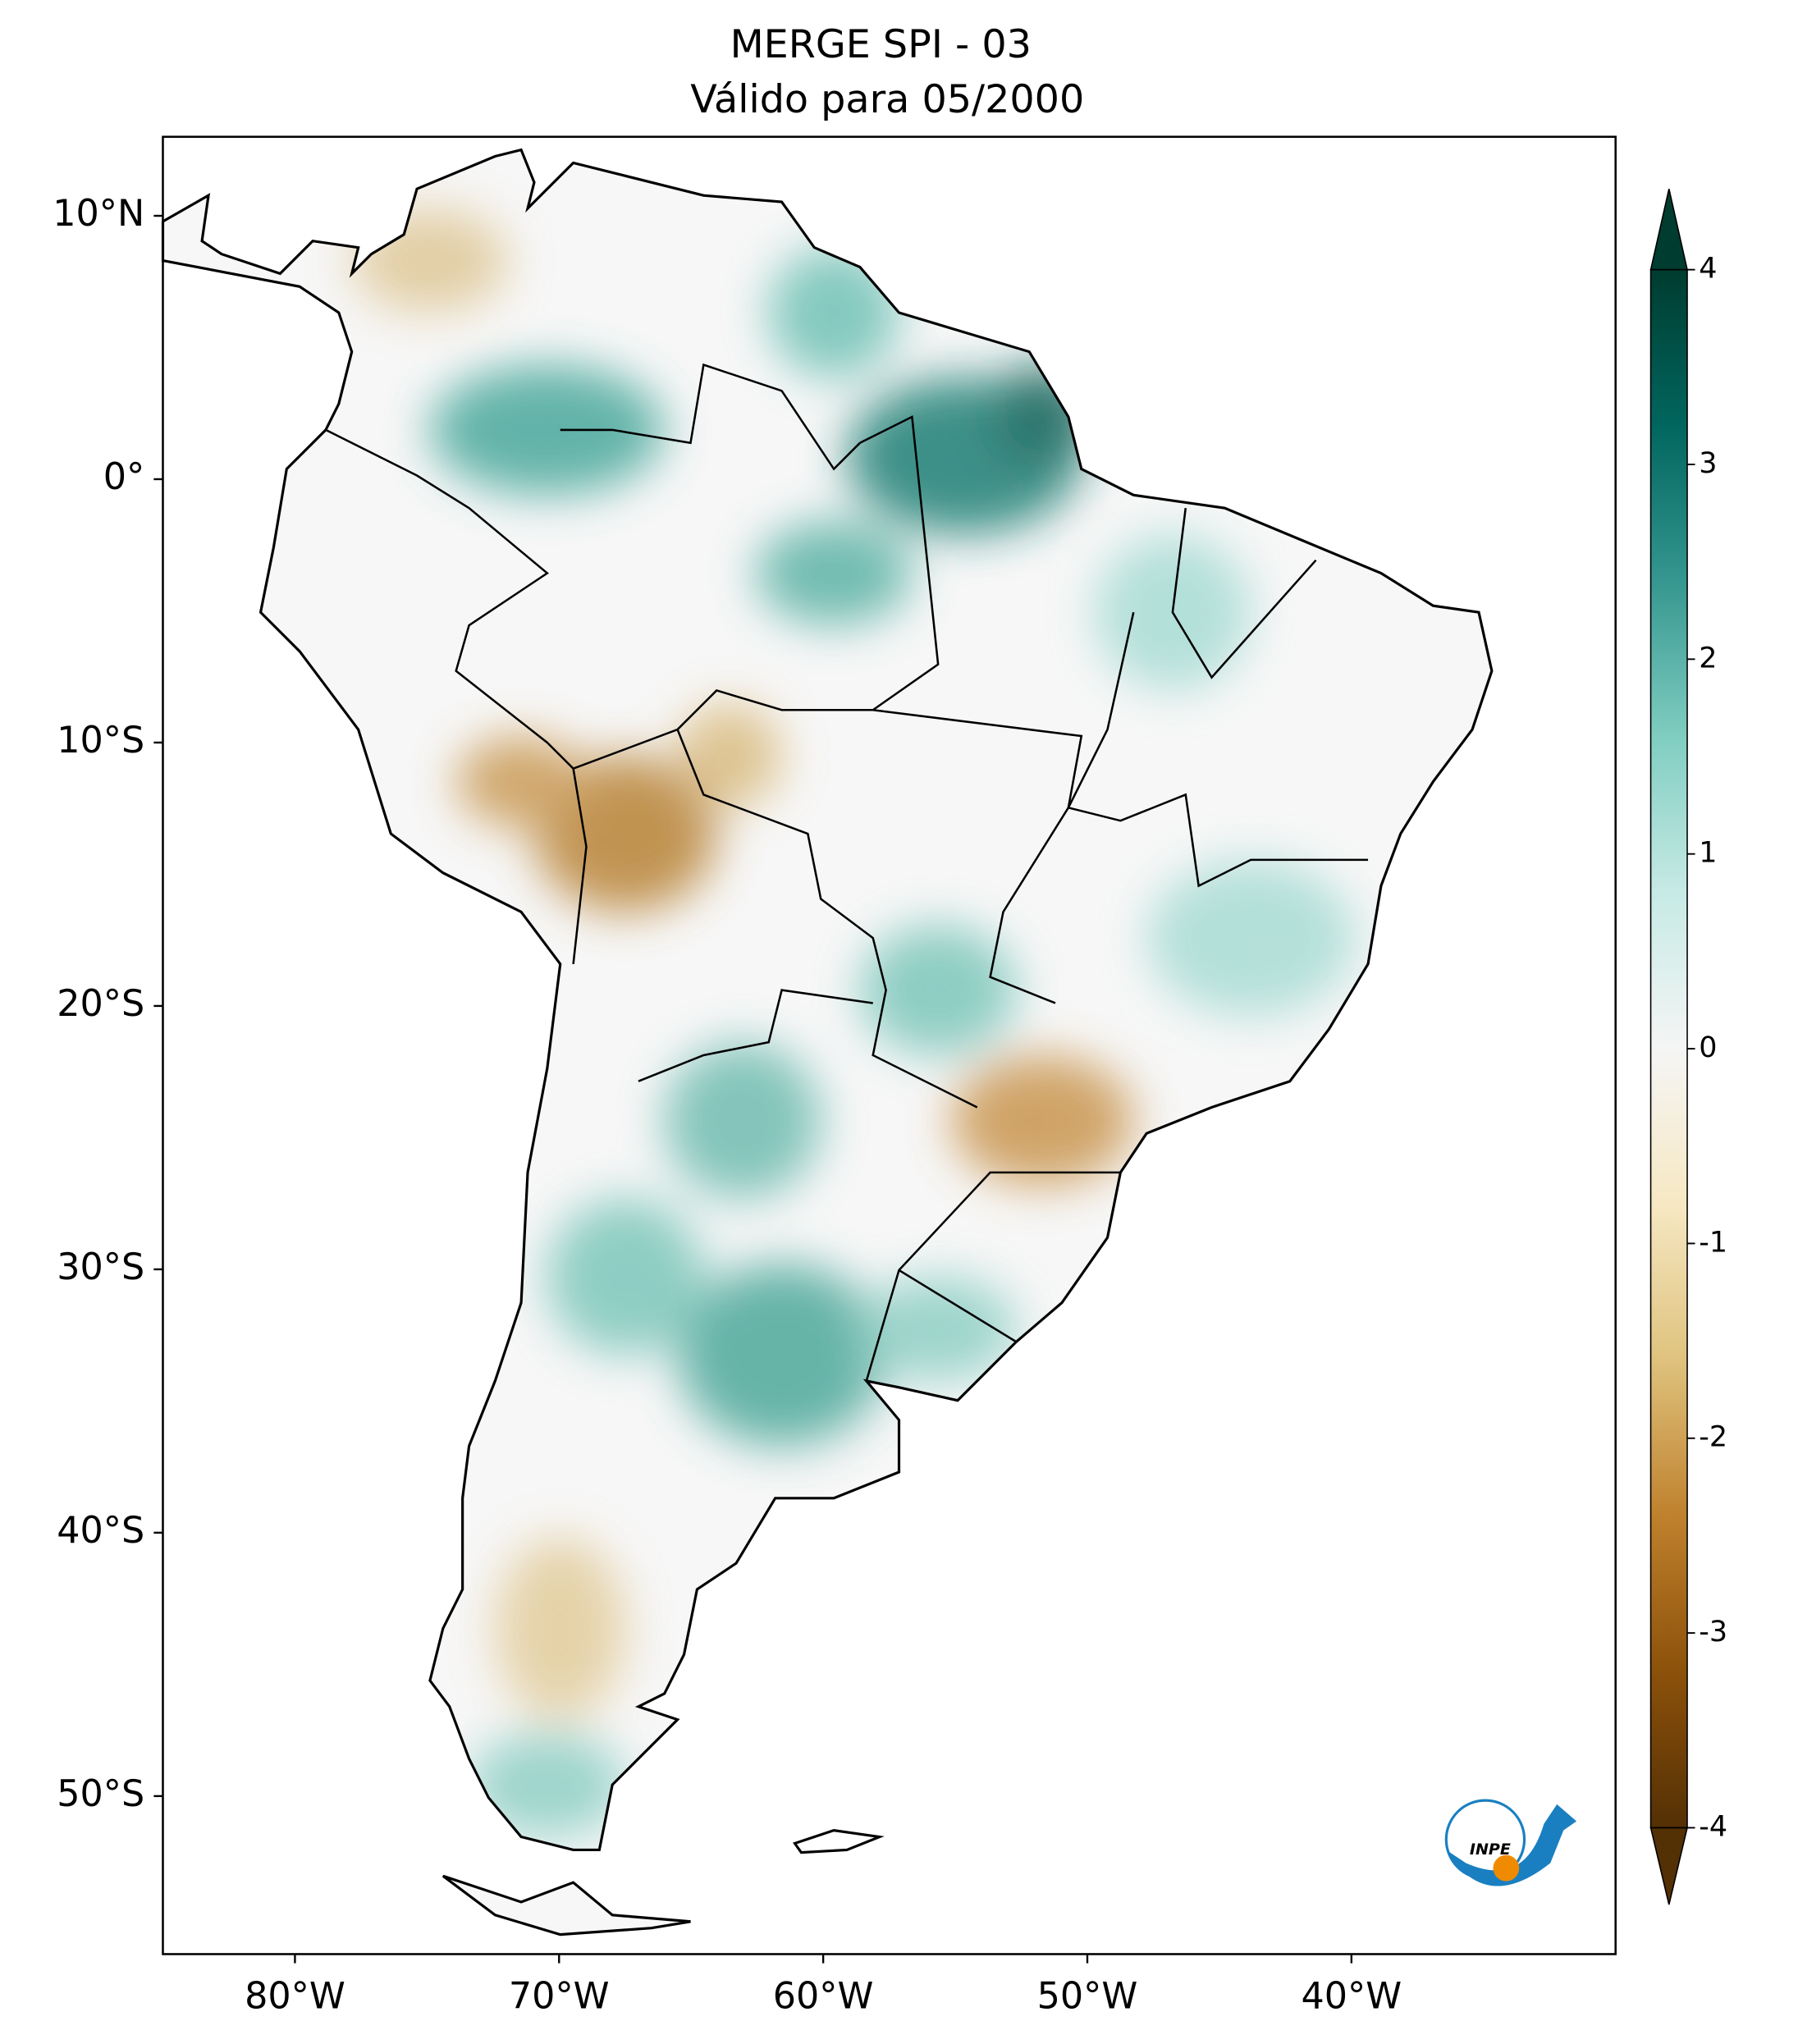  I want to click on falklands, so click(838, 1841).